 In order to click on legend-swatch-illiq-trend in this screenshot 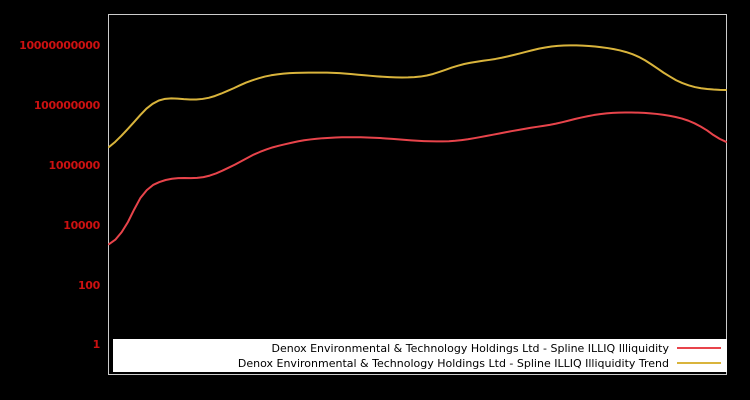, I will do `click(699, 363)`.